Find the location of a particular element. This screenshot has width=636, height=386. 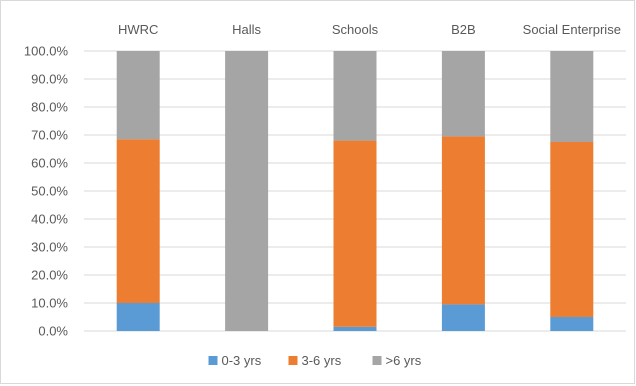

y-tick-label: 10.0% is located at coordinates (49, 303).